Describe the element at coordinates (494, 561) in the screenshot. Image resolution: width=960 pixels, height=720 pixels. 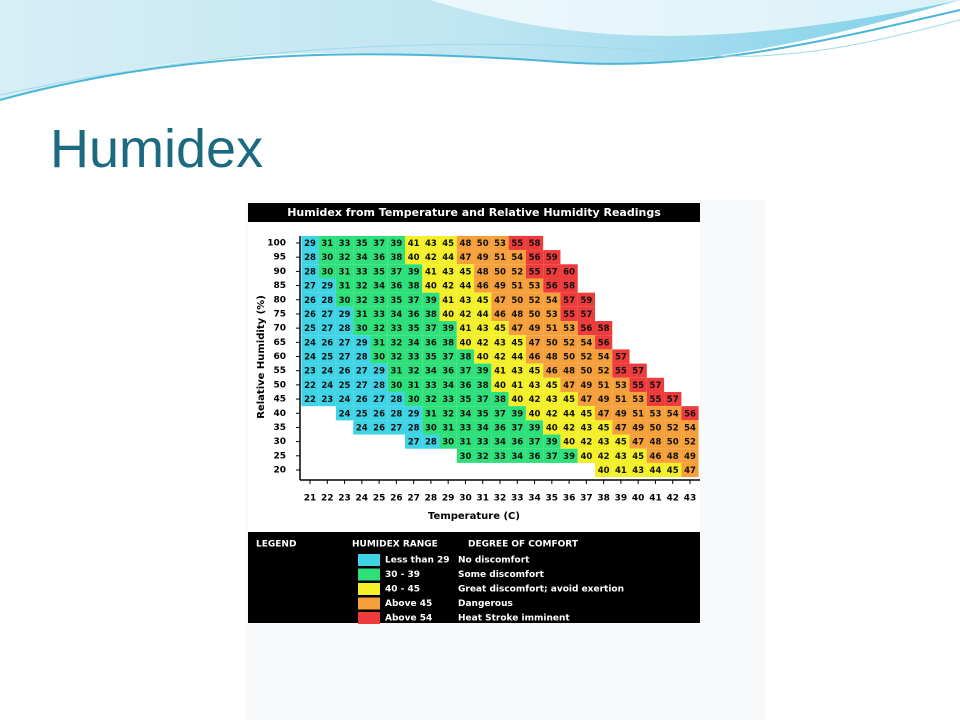
I see `legend-comfort: No discomfort` at that location.